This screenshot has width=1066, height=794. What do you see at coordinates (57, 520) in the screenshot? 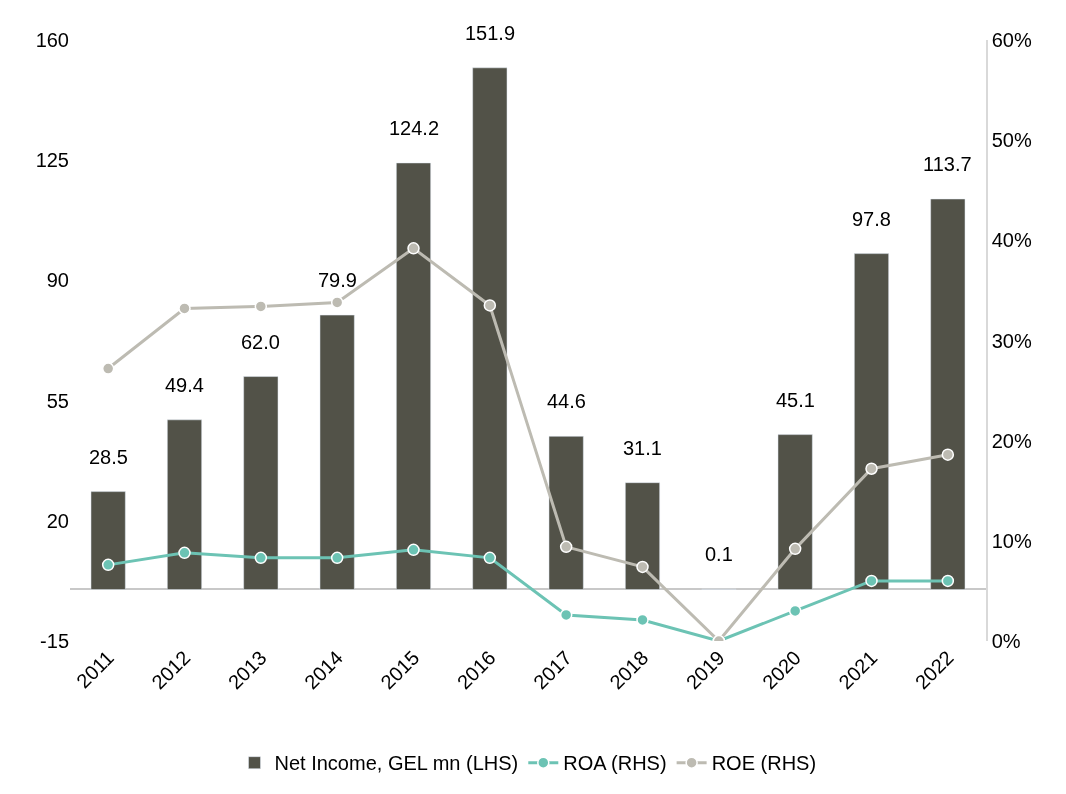
I see `y-tick-label: 20` at bounding box center [57, 520].